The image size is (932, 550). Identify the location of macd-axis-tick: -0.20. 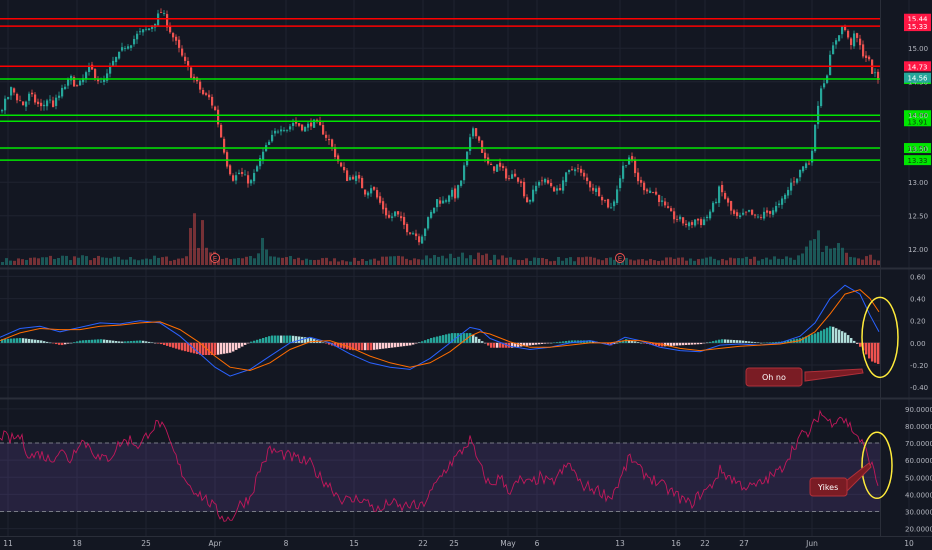
(919, 366).